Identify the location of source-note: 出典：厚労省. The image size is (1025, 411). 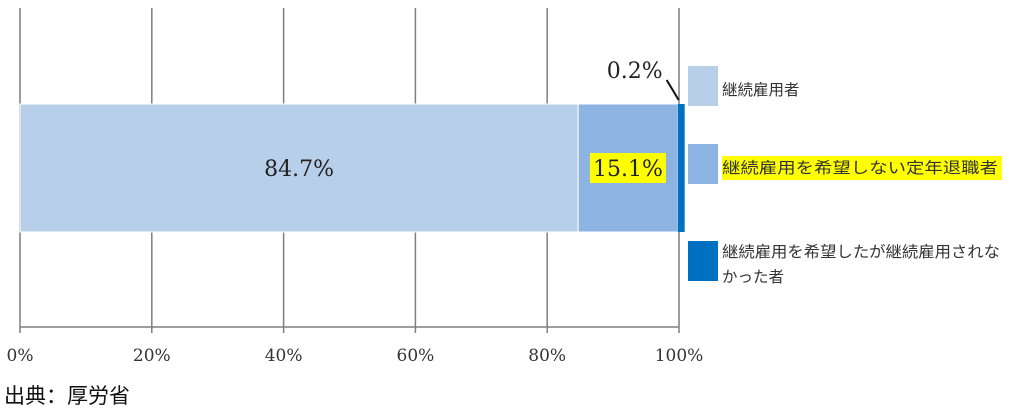
(67, 396).